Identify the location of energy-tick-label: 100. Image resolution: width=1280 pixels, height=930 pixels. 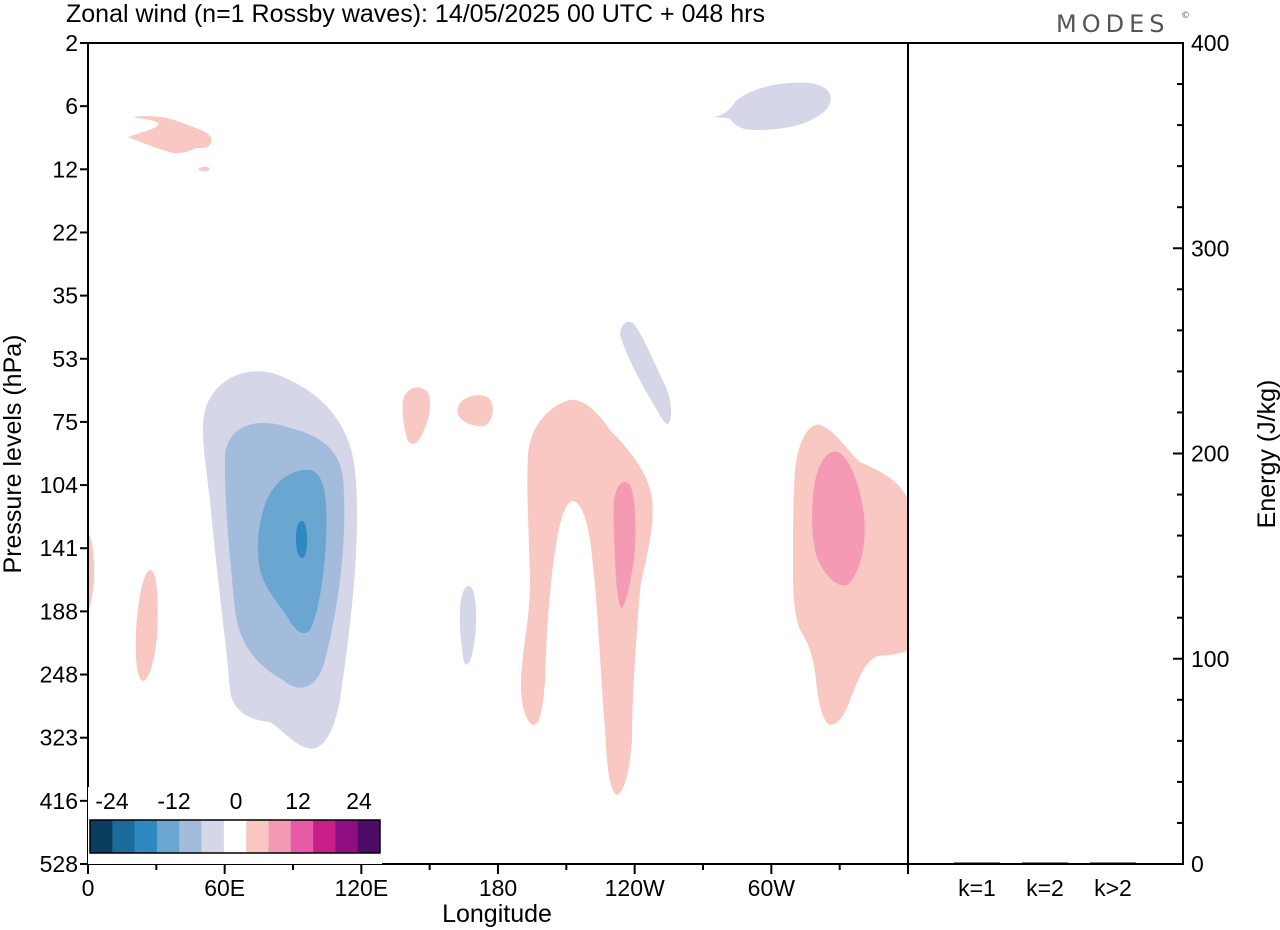
(1210, 659).